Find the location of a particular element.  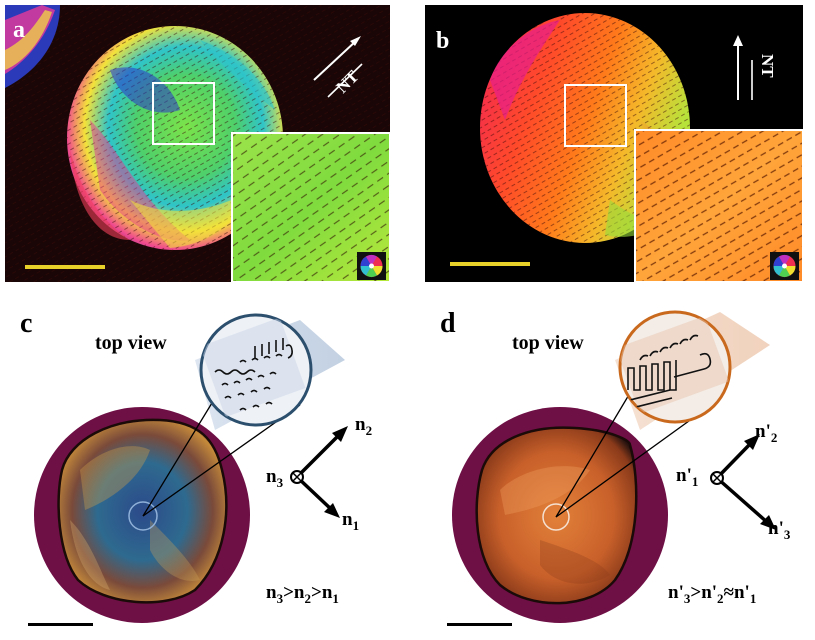

axis-n2-d: n'2 is located at coordinates (766, 433).